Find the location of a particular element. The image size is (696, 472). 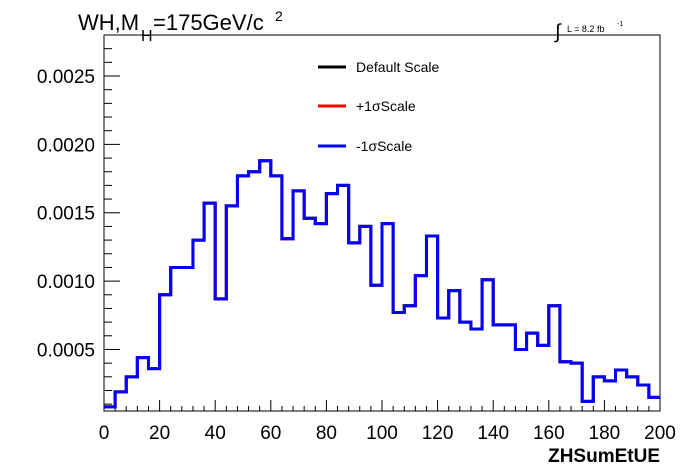

chart-title: WH,M H =175GeV/c 2 is located at coordinates (180, 26).